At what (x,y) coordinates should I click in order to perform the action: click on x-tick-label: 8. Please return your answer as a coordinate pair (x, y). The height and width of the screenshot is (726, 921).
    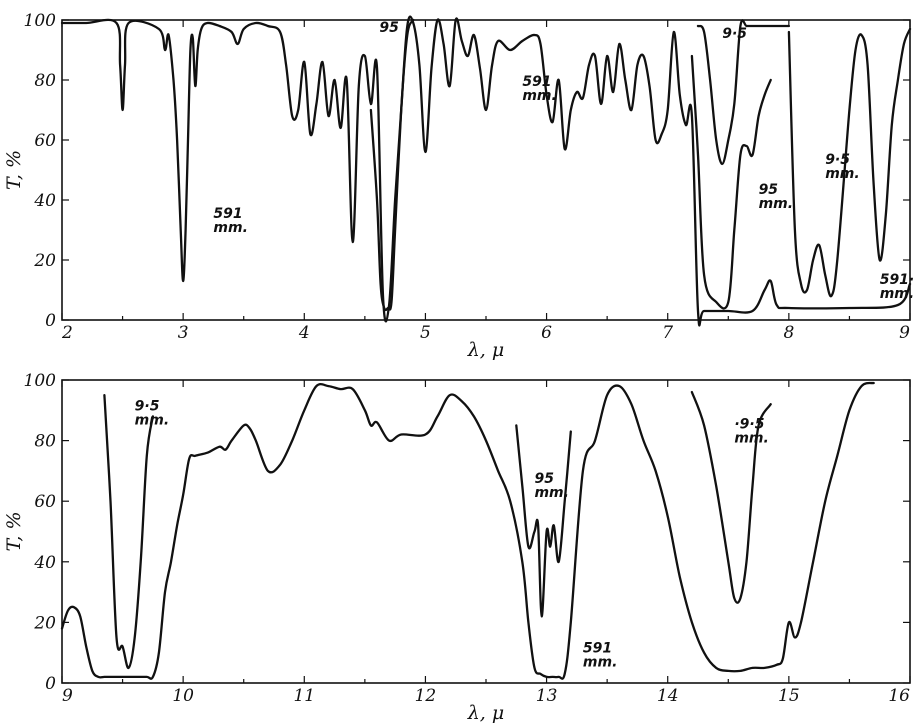
    Looking at the image, I should click on (788, 333).